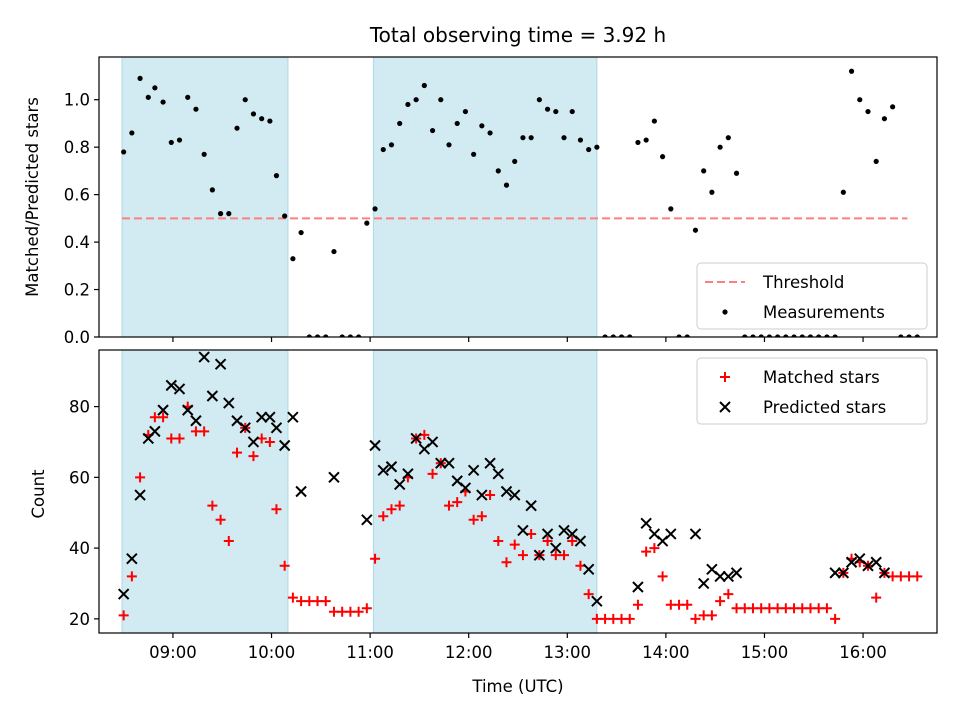 This screenshot has width=960, height=720. Describe the element at coordinates (666, 652) in the screenshot. I see `x-tick-label: 14:00` at that location.